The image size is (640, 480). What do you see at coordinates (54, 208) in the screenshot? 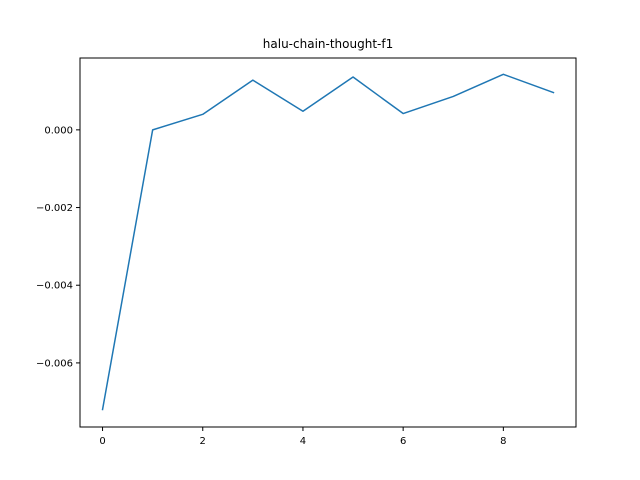
I see `y-tick-label: −0.002` at bounding box center [54, 208].